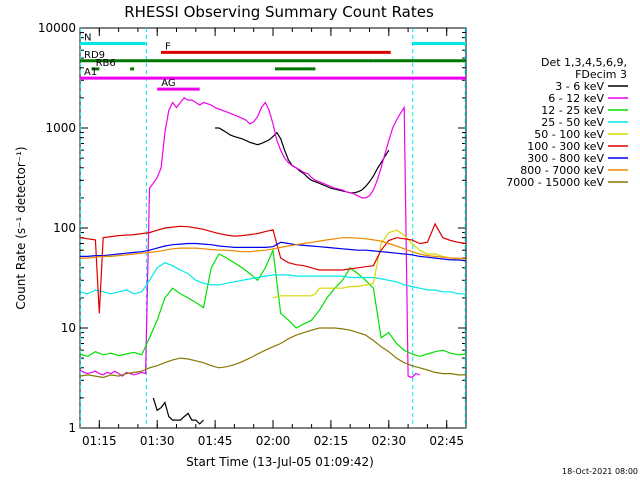  Describe the element at coordinates (57, 28) in the screenshot. I see `y-tick-label: 10000` at that location.